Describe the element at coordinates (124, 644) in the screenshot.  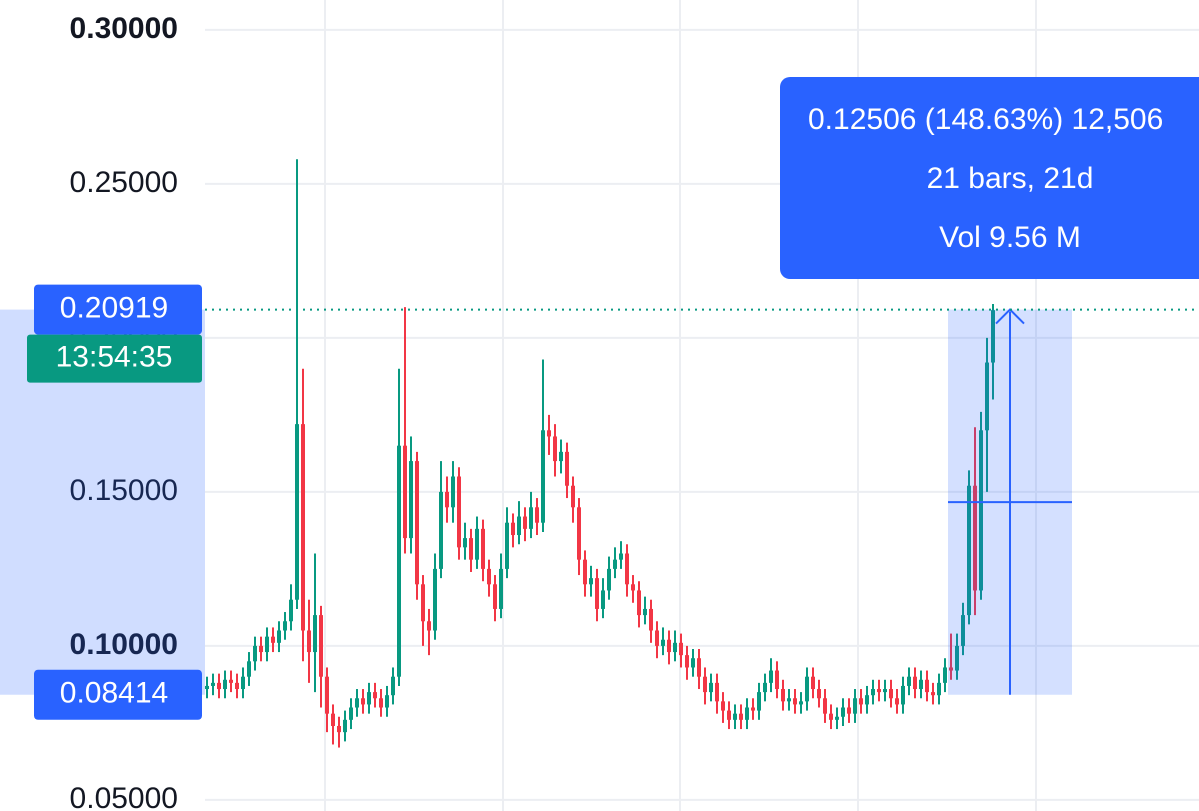
I see `y-tick-label: 0.10000` at that location.